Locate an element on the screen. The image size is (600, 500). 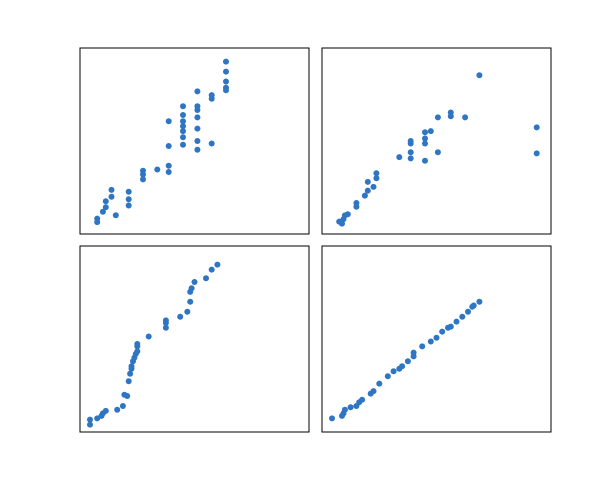
panel-bottom-left is located at coordinates (194, 339).